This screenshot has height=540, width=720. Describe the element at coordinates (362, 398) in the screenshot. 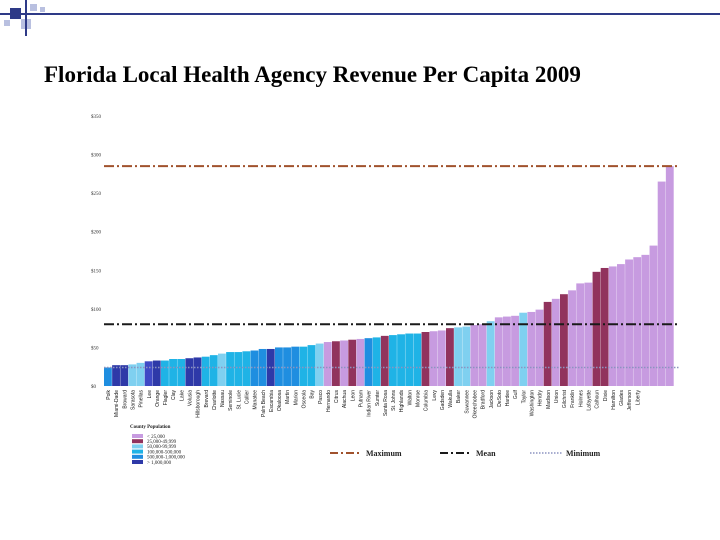

I see `category-label: Putnam` at that location.